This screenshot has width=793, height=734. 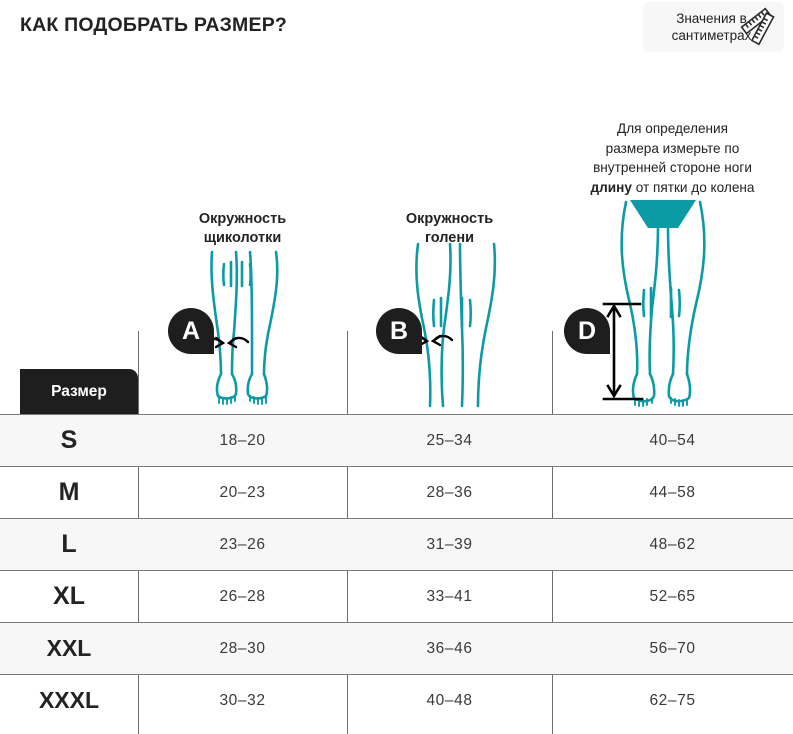 I want to click on cell-size: XXL, so click(x=69, y=648).